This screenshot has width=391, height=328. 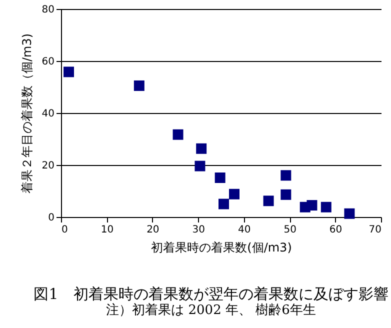 What do you see at coordinates (244, 230) in the screenshot?
I see `x-tick-label: 40` at bounding box center [244, 230].